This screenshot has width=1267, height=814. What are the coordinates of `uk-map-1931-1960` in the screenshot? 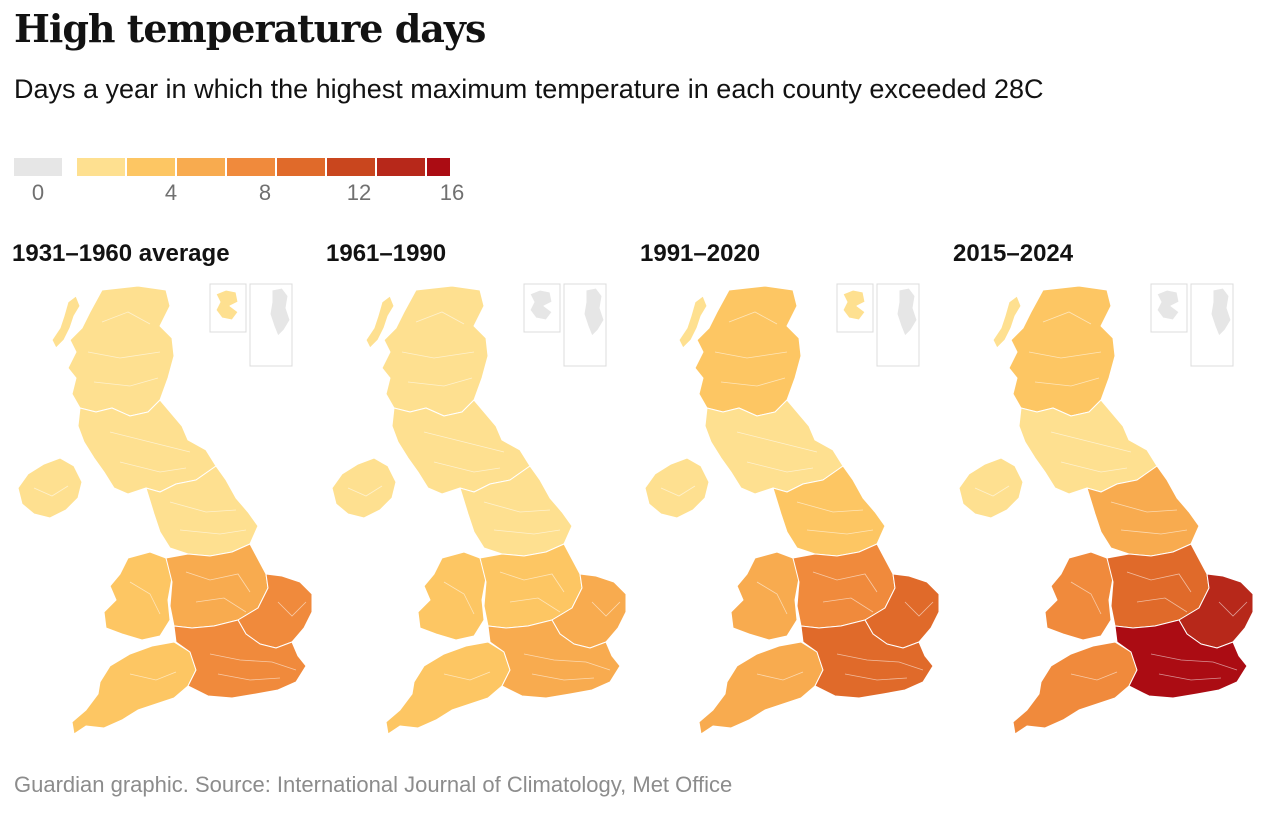 It's located at (165, 509).